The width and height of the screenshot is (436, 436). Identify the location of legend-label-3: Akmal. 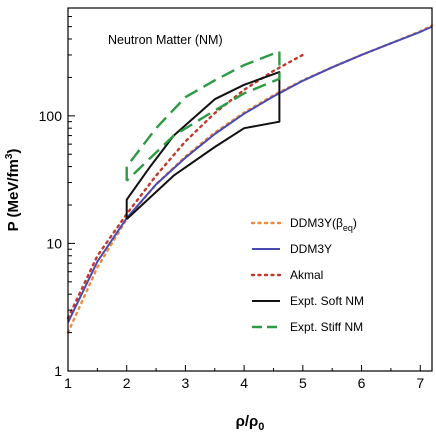
(306, 275).